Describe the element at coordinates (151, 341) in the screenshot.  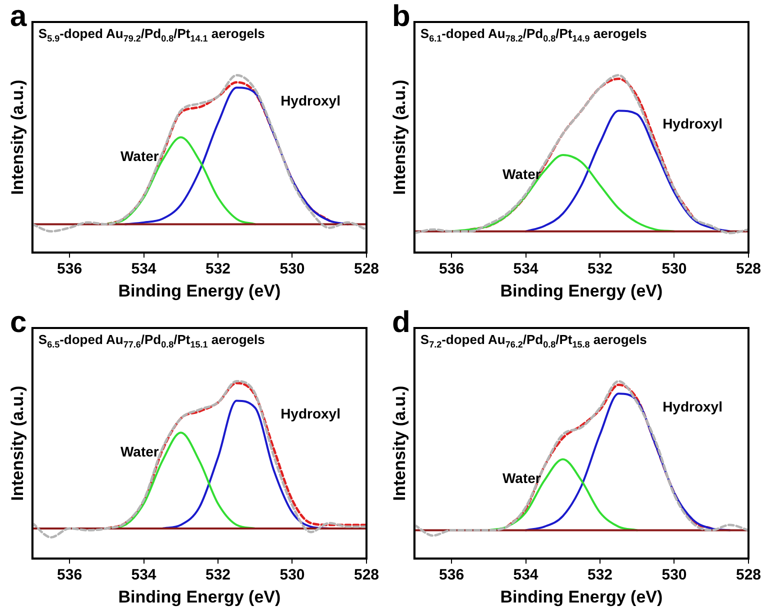
I see `text: S$_{6.5}$-doped Au$_{77.6}$/Pd$_{0.8}$/Pt$_{15.1}$ aerogels` at that location.